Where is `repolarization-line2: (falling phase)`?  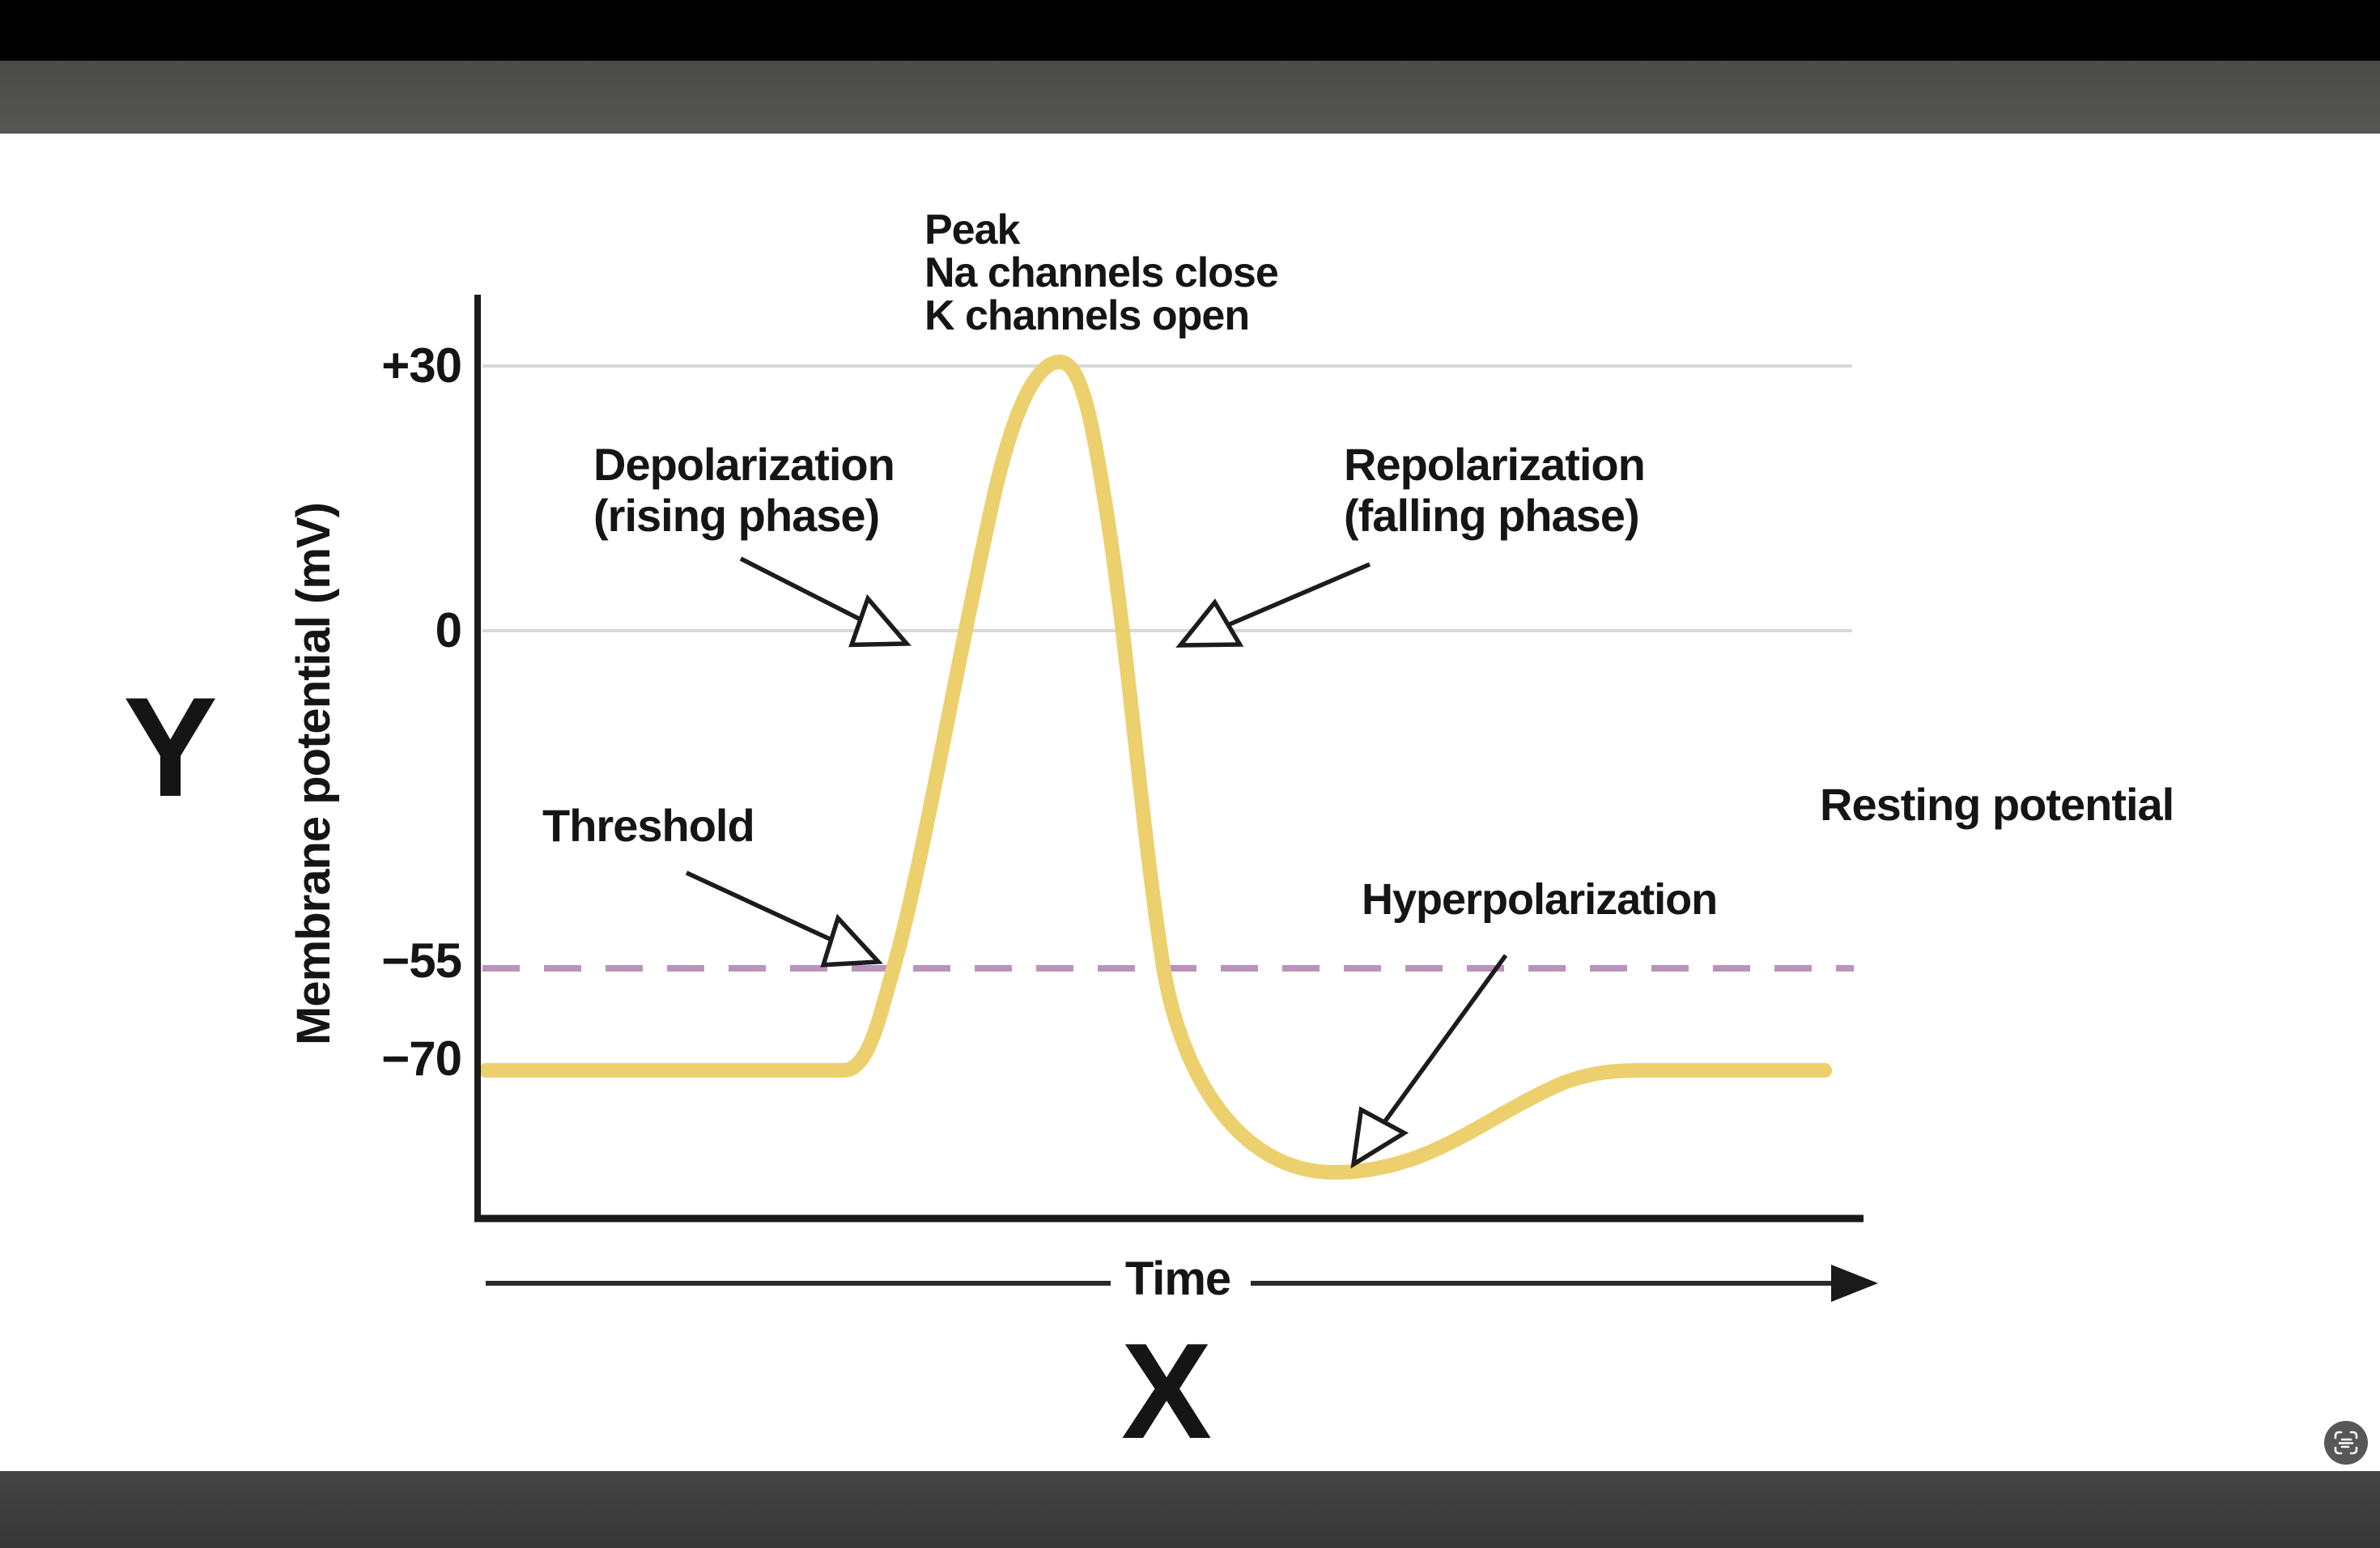
repolarization-line2: (falling phase) is located at coordinates (1492, 516).